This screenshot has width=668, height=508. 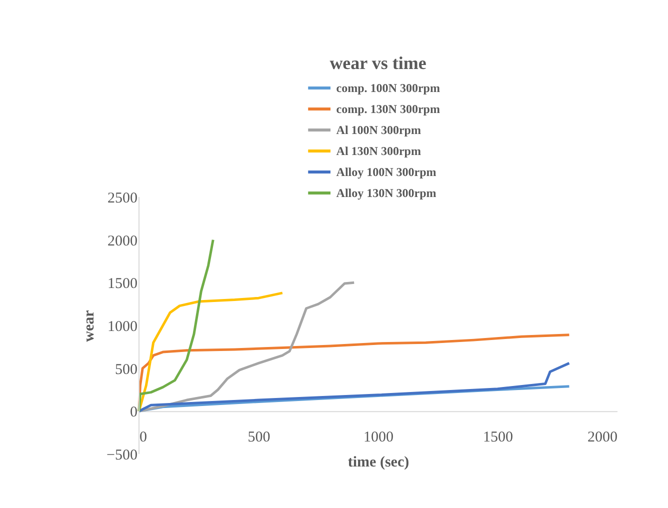 What do you see at coordinates (126, 370) in the screenshot?
I see `y-tick-label: 500` at bounding box center [126, 370].